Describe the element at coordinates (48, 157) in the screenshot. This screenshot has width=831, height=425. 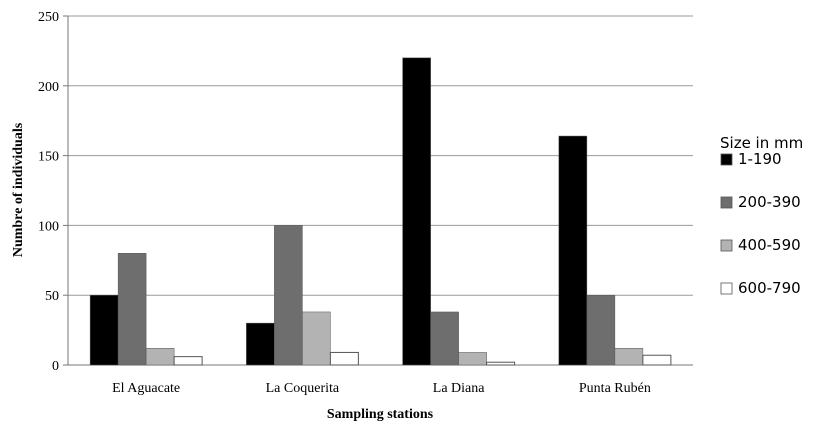
I see `y-tick-label: 150` at that location.